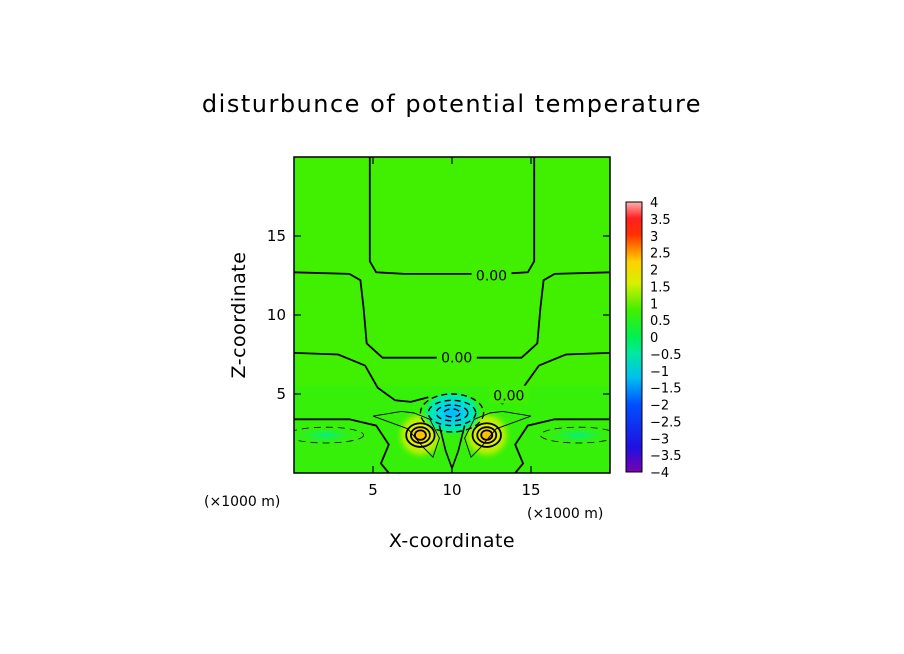 This screenshot has width=904, height=654. Describe the element at coordinates (660, 321) in the screenshot. I see `colorbar-label-7: 0.5` at that location.